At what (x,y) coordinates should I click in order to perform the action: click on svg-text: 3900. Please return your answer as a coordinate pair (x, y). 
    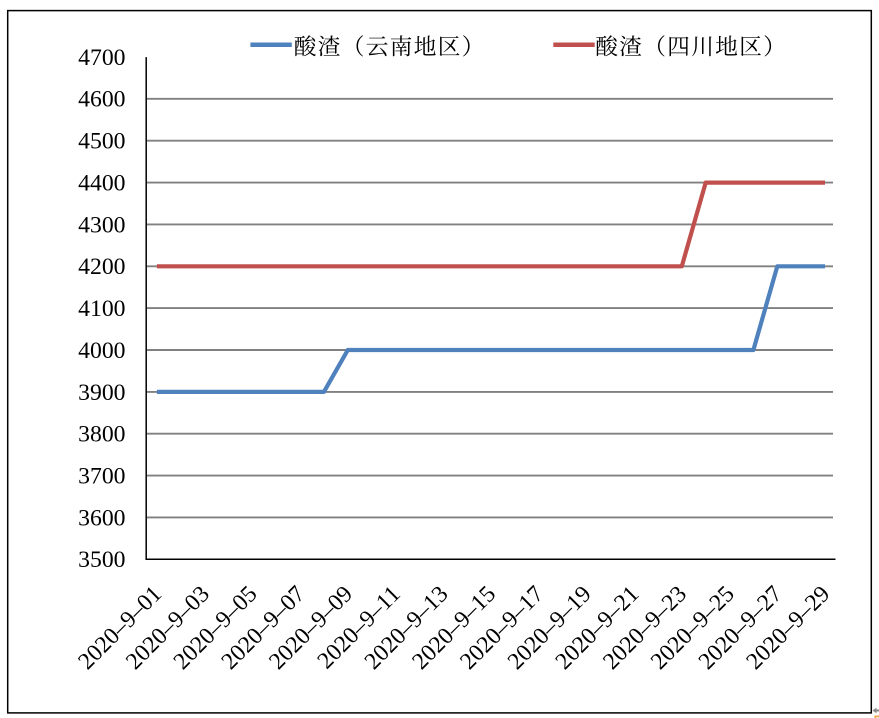
    Looking at the image, I should click on (101, 393).